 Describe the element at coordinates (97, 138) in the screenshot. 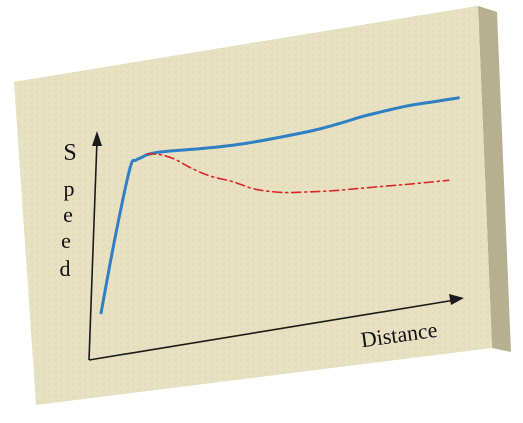

I see `y-axis-arrow` at that location.